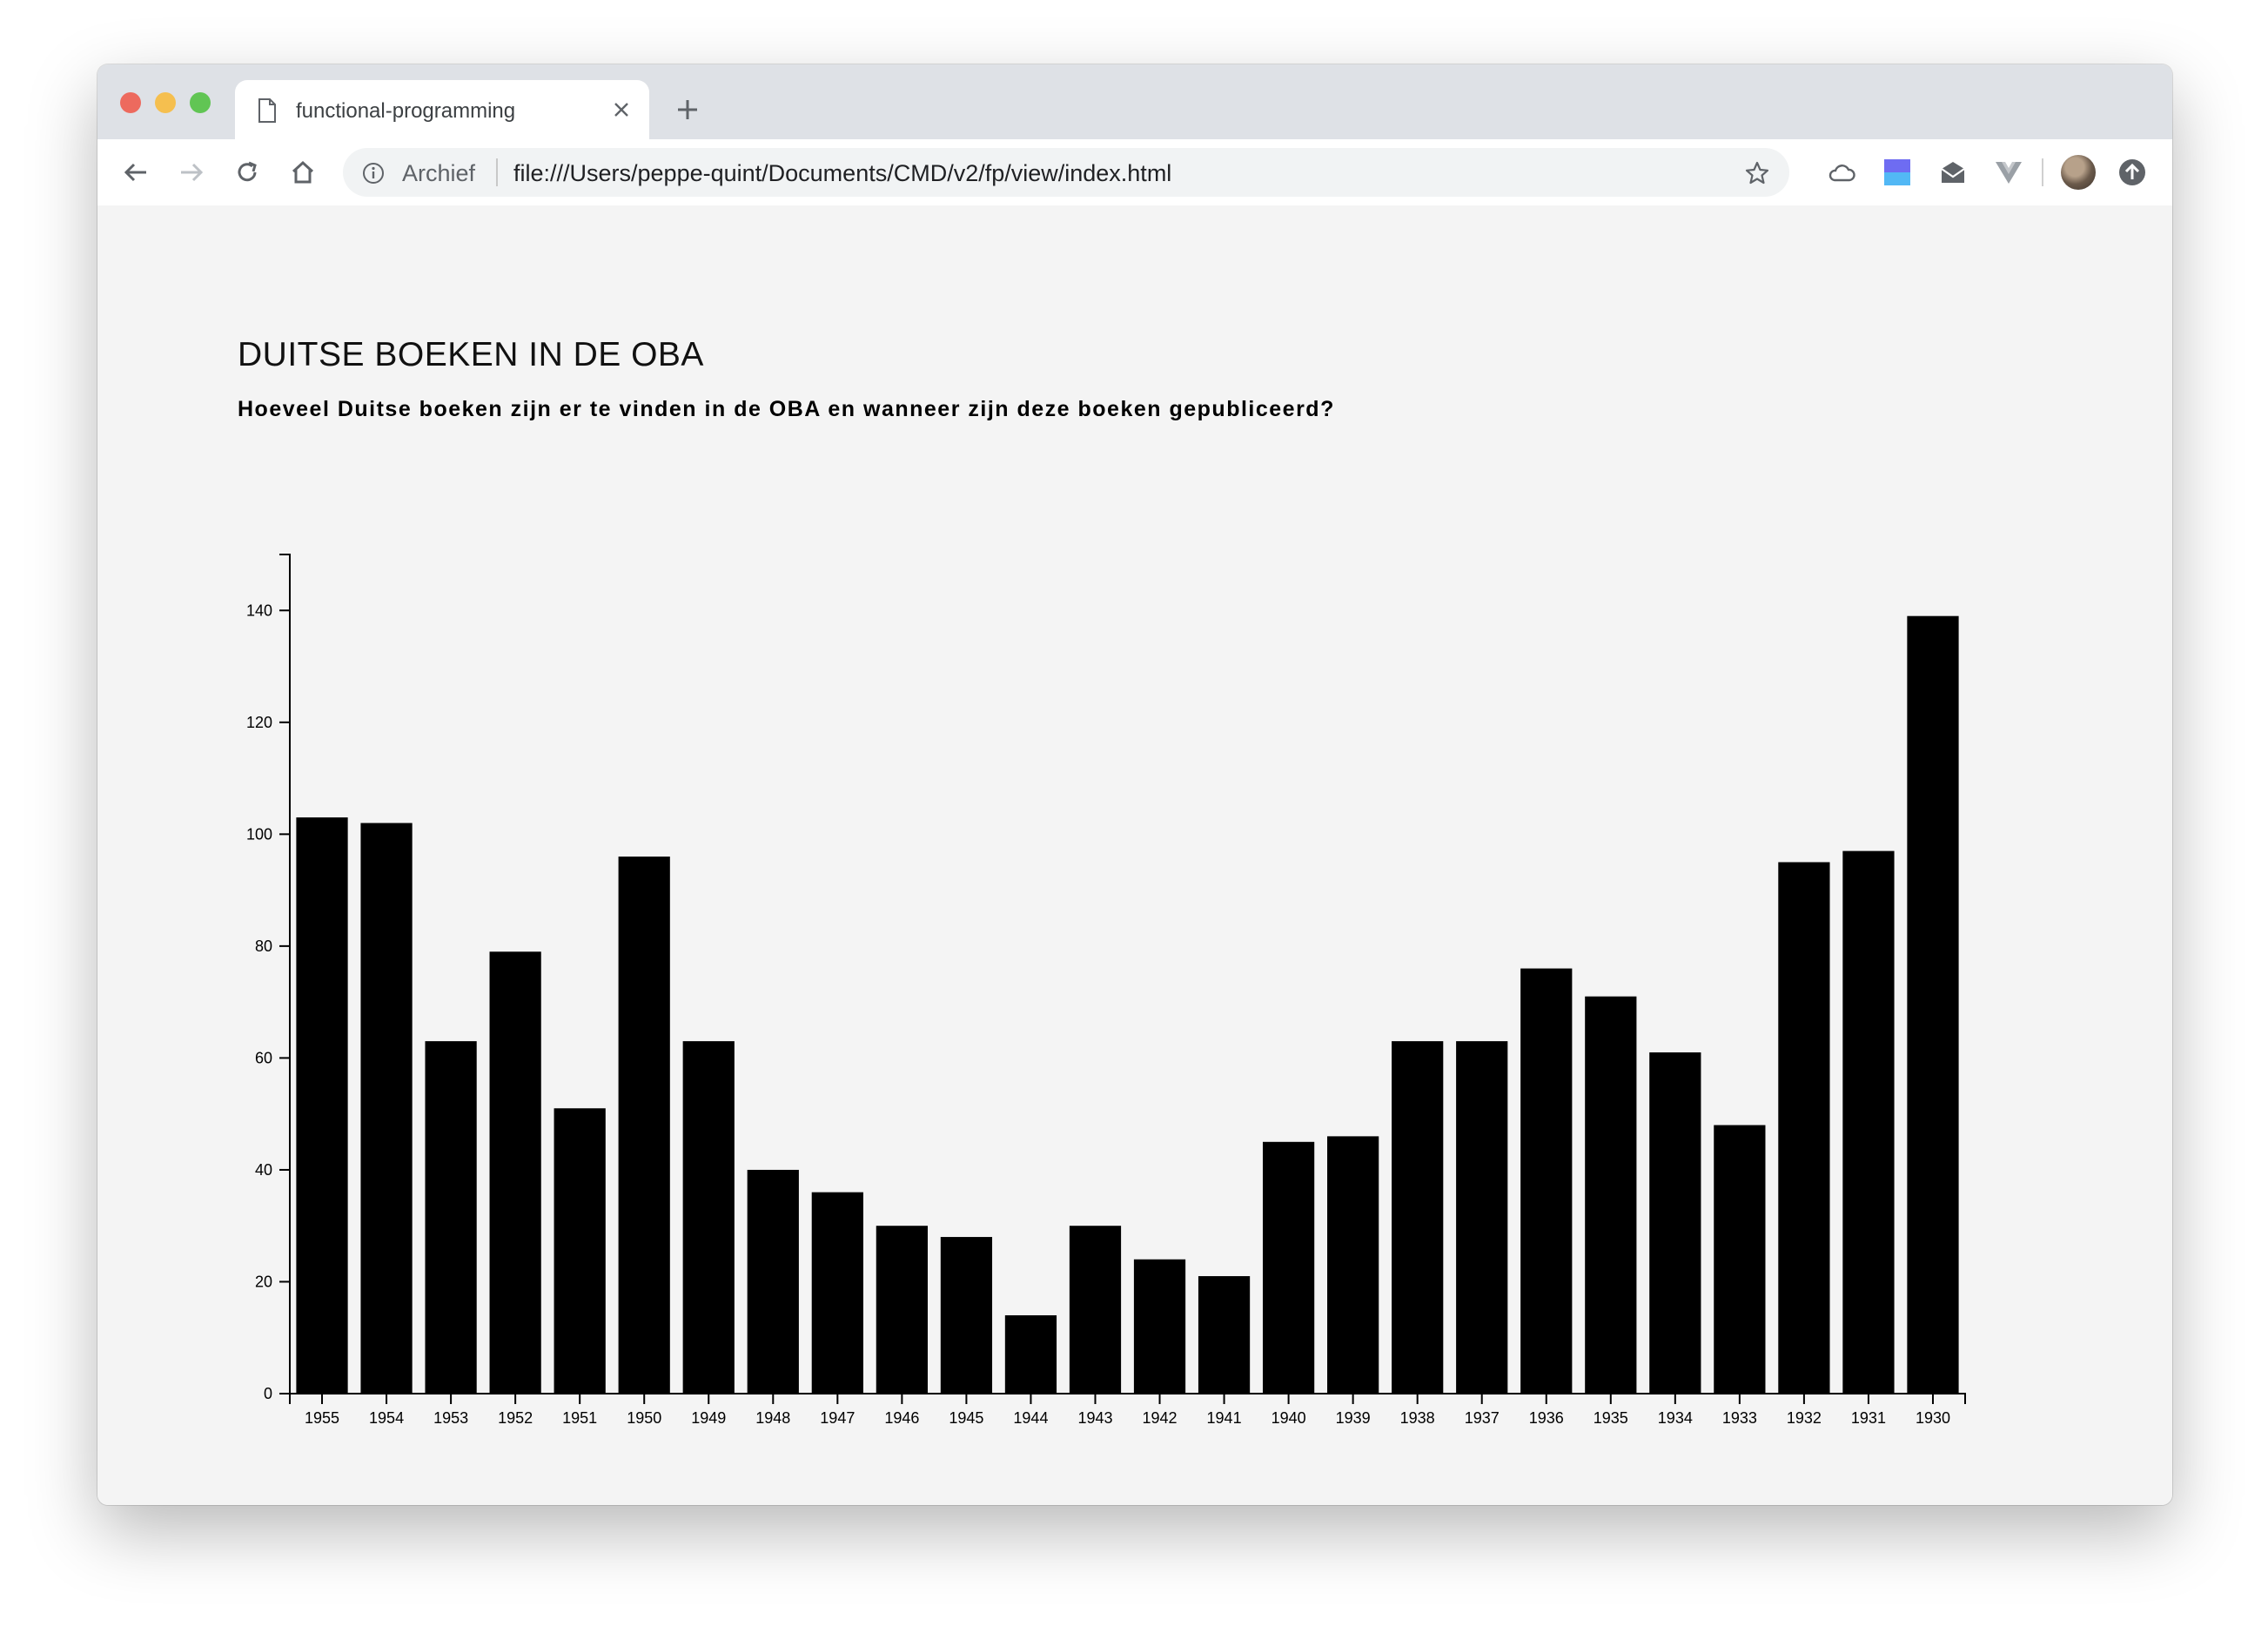 Image resolution: width=2268 pixels, height=1633 pixels. Describe the element at coordinates (451, 1218) in the screenshot. I see `bar-1953` at that location.